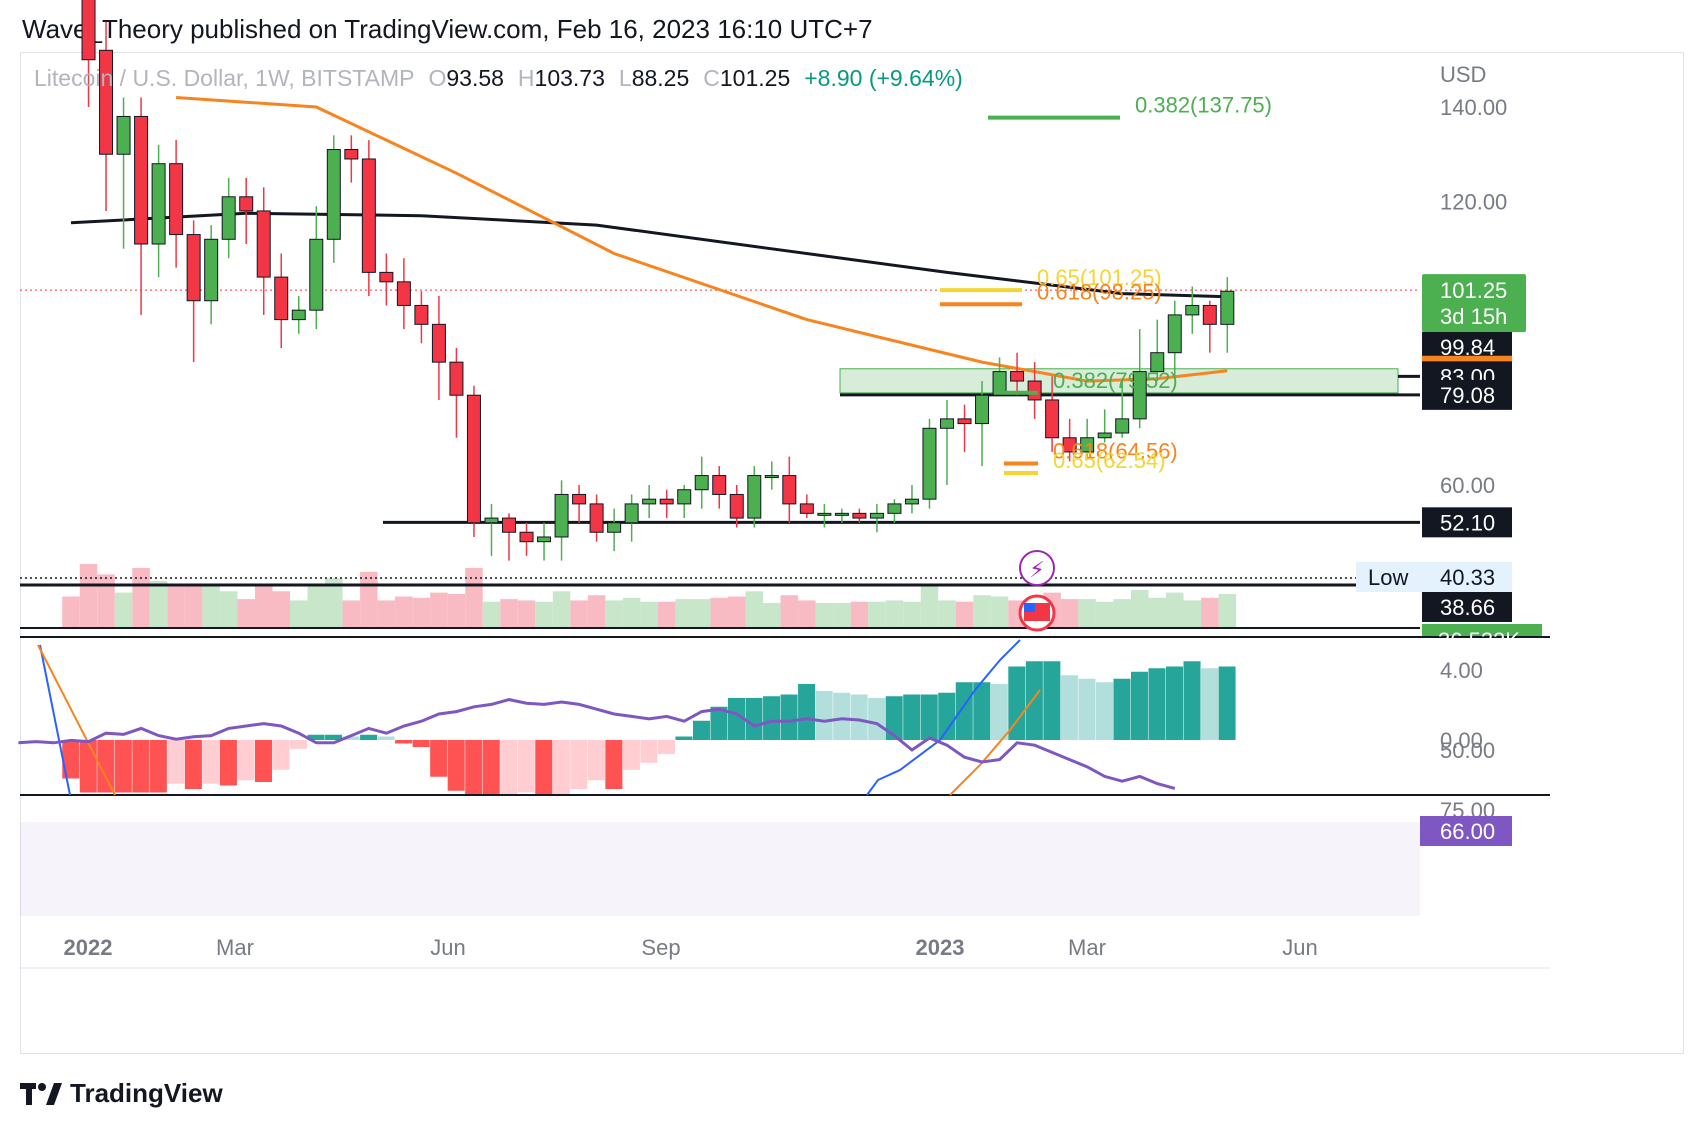 The width and height of the screenshot is (1702, 1124). What do you see at coordinates (55, 720) in the screenshot?
I see `macd-line-left` at bounding box center [55, 720].